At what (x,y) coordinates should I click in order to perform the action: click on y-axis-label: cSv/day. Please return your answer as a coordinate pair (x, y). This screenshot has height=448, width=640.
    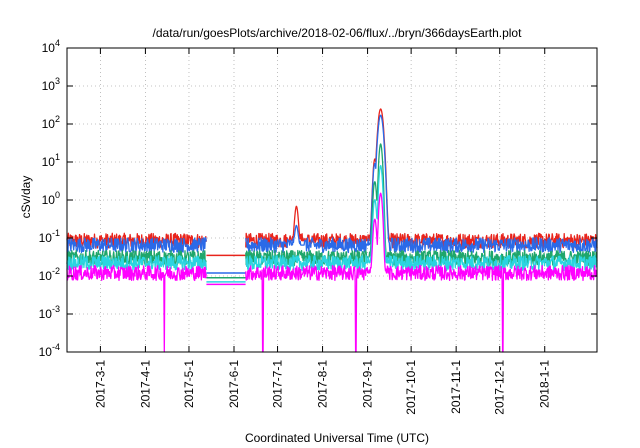
    Looking at the image, I should click on (26, 197).